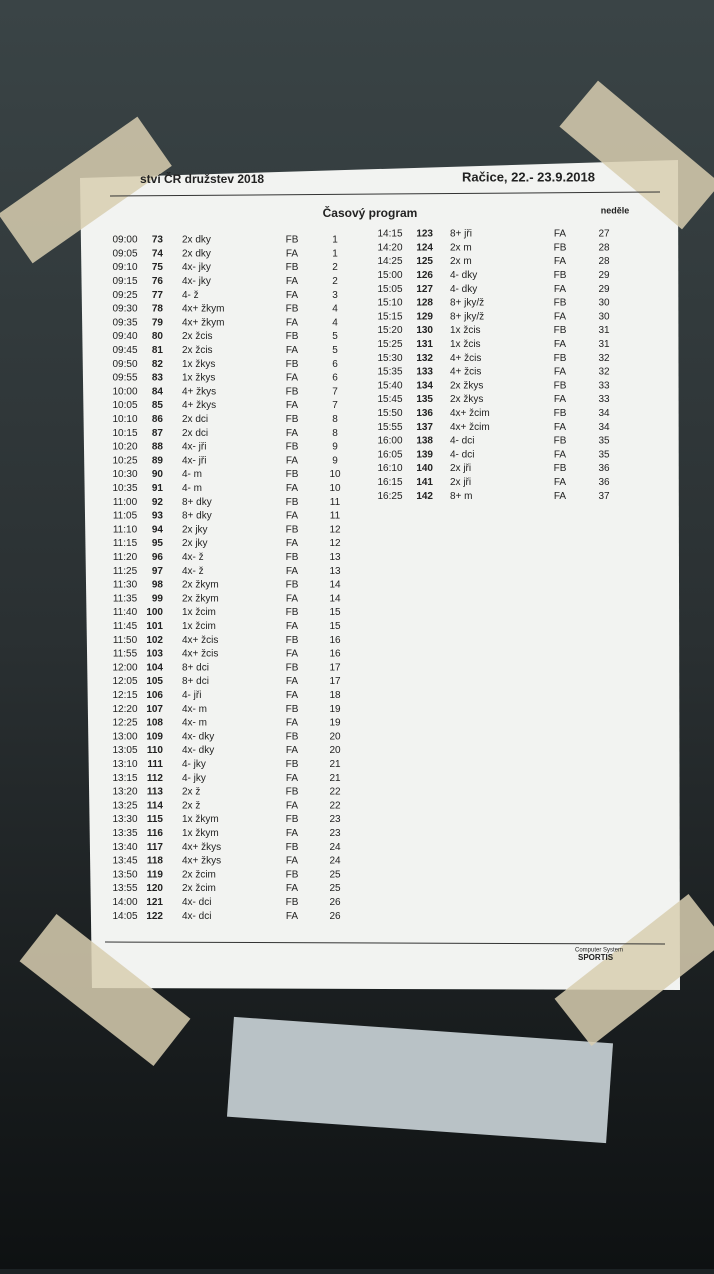 The height and width of the screenshot is (1274, 714). What do you see at coordinates (335, 460) in the screenshot?
I see `heat: 9` at bounding box center [335, 460].